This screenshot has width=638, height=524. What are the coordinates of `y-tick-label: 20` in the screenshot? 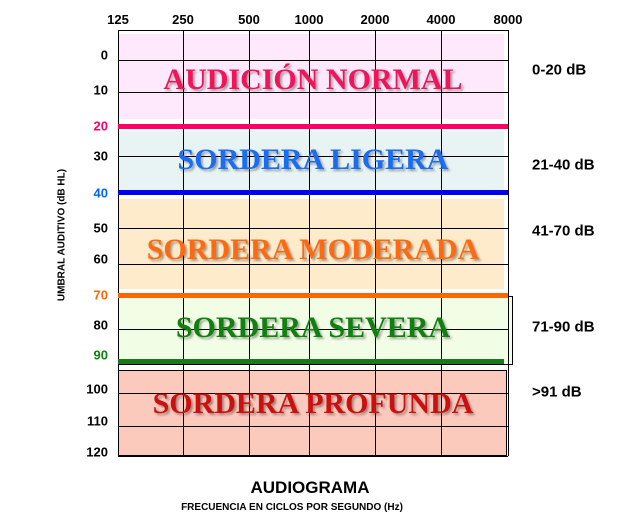 It's located at (100, 126).